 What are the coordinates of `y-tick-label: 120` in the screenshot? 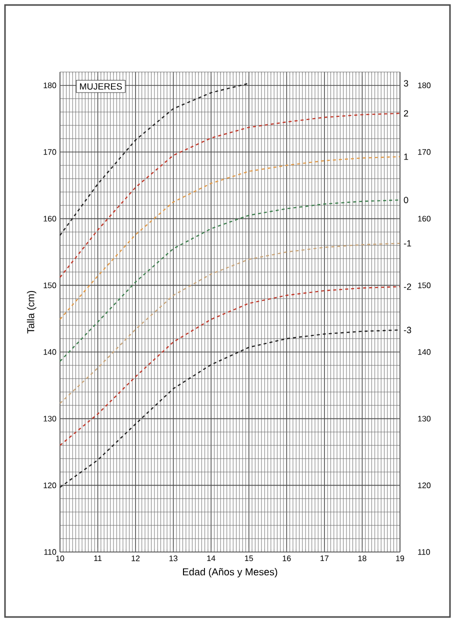 It's located at (50, 485).